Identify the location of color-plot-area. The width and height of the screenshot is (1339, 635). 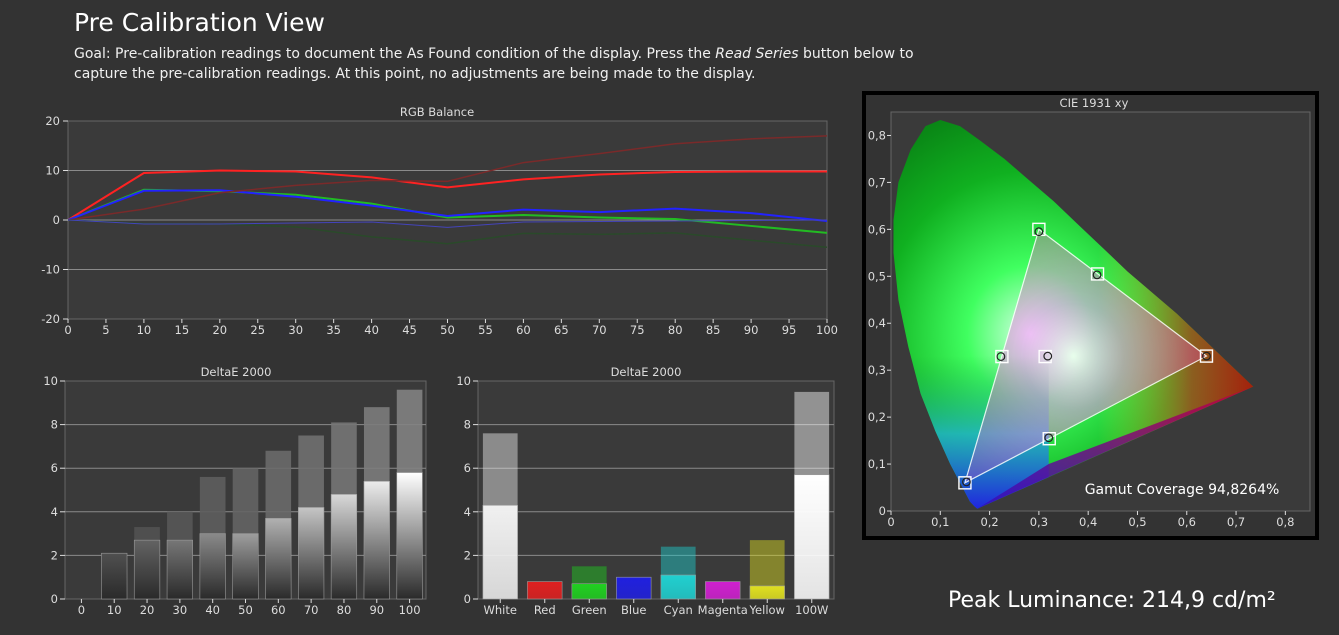
(656, 490).